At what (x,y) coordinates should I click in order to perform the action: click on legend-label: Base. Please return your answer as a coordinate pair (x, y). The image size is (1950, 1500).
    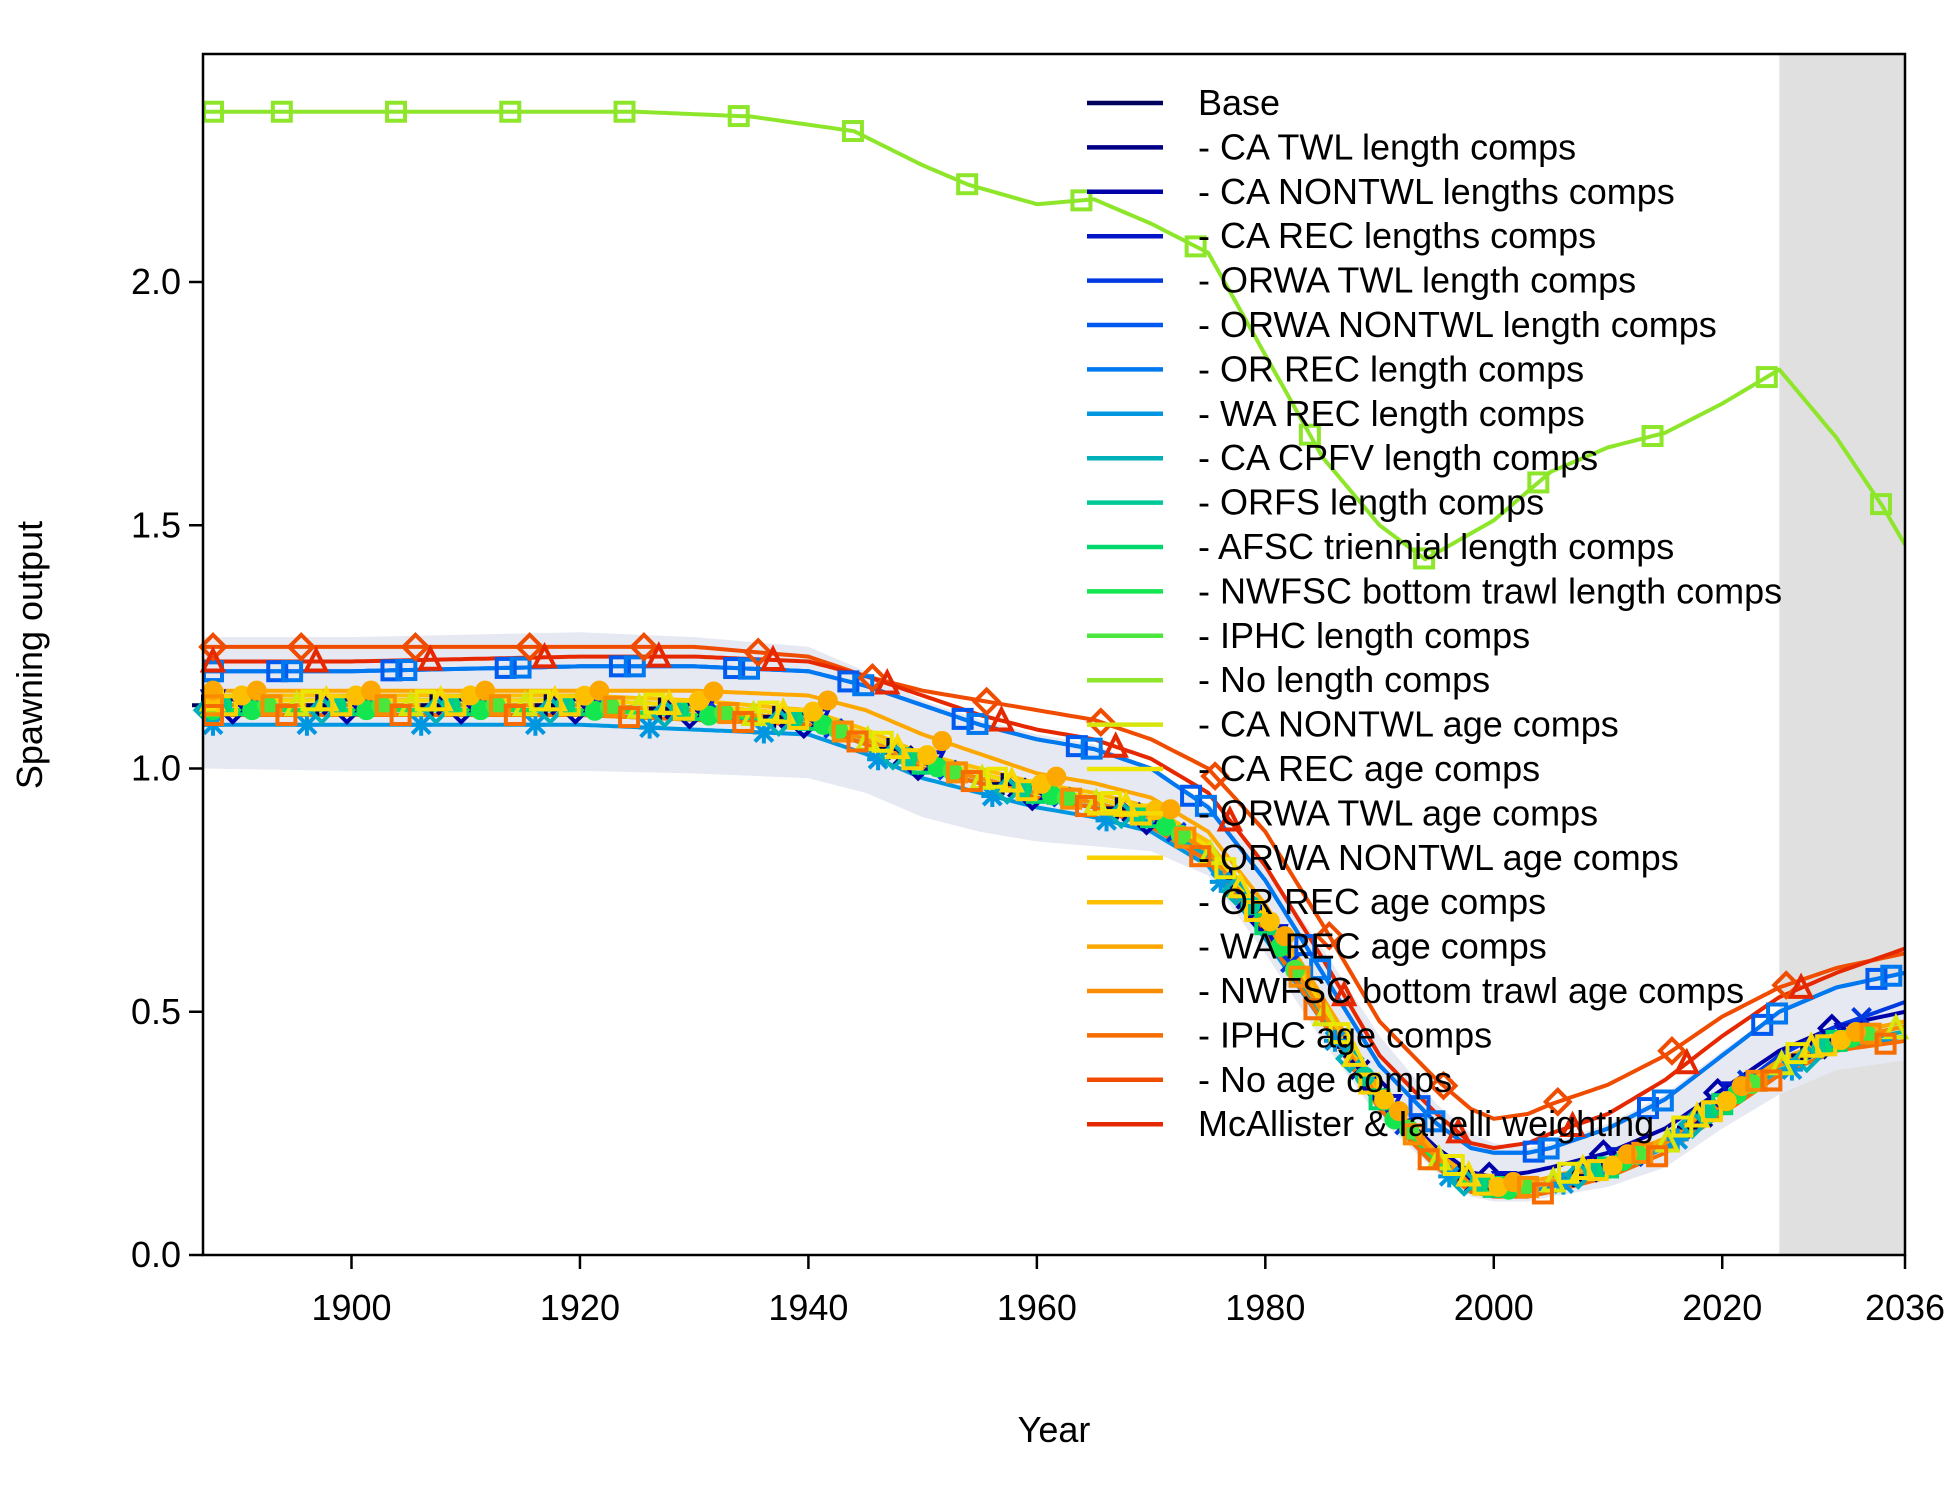
    Looking at the image, I should click on (1239, 102).